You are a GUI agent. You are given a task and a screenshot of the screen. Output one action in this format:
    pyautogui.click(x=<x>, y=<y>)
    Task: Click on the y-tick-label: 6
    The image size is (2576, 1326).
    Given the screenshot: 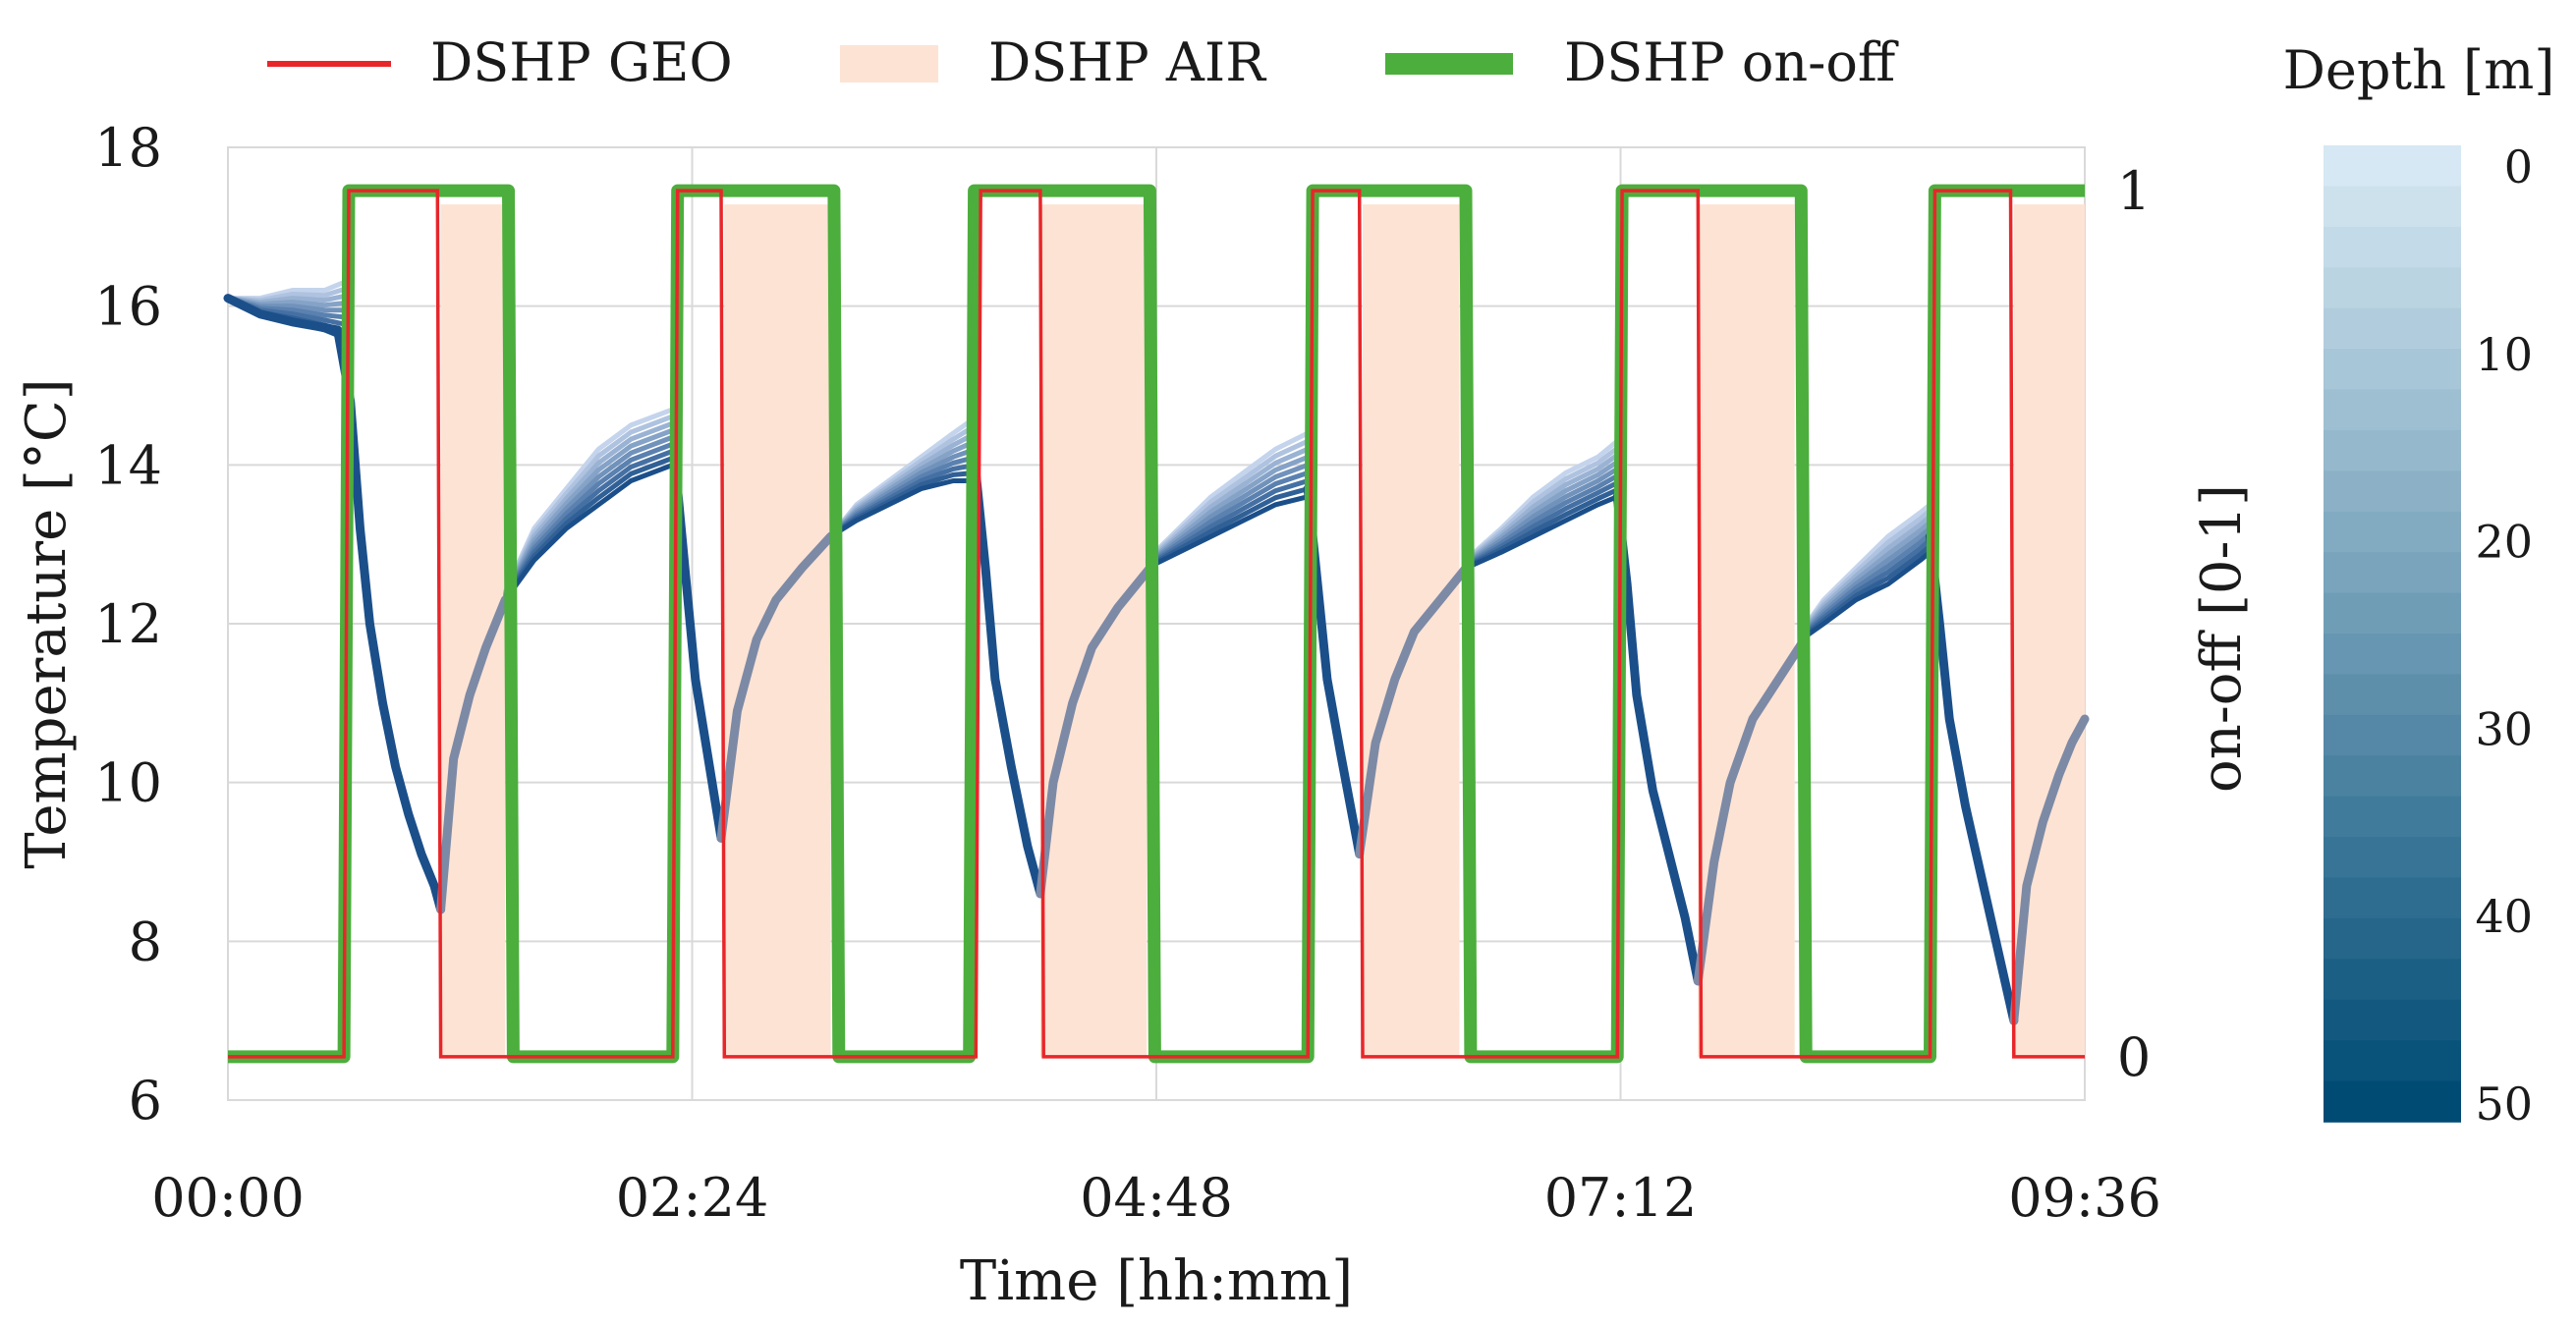 What is the action you would take?
    pyautogui.click(x=145, y=1101)
    